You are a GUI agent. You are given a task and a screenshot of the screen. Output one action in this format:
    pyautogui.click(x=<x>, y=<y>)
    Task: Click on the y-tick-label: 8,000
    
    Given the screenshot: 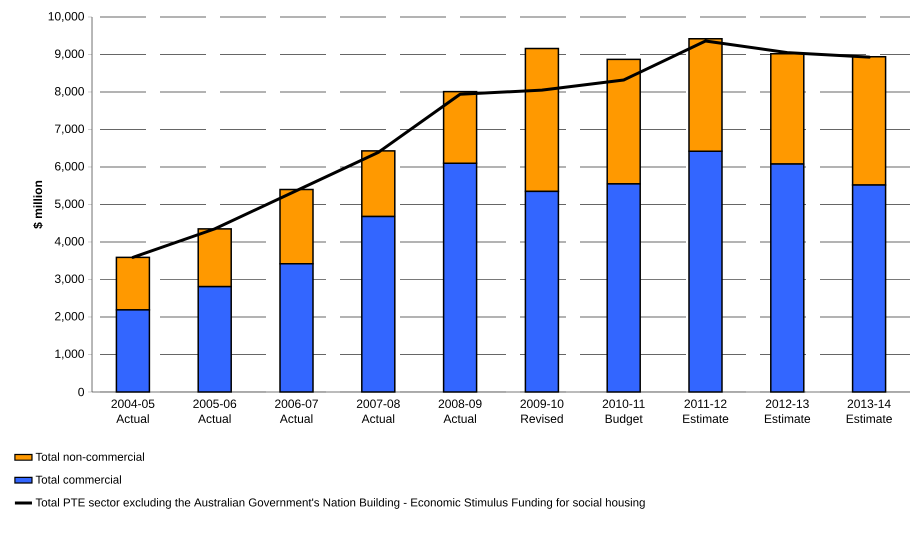 What is the action you would take?
    pyautogui.click(x=69, y=92)
    